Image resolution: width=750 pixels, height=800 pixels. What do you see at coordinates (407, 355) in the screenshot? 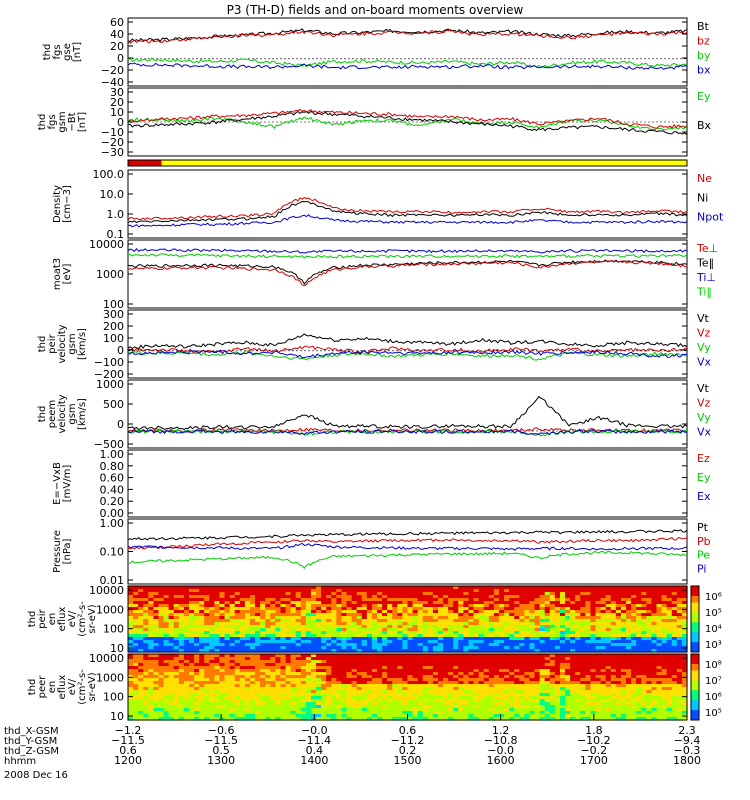
I see `series-line-Vy` at bounding box center [407, 355].